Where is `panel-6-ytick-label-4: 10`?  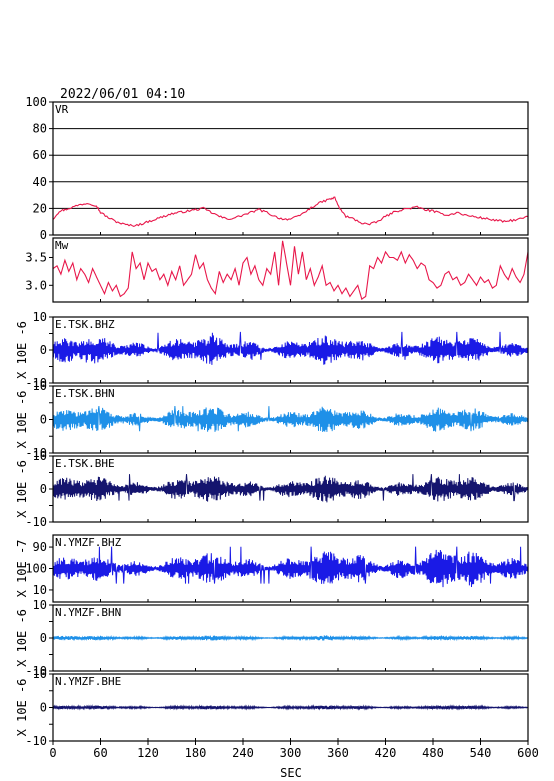 panel-6-ytick-label-4: 10 is located at coordinates (40, 605).